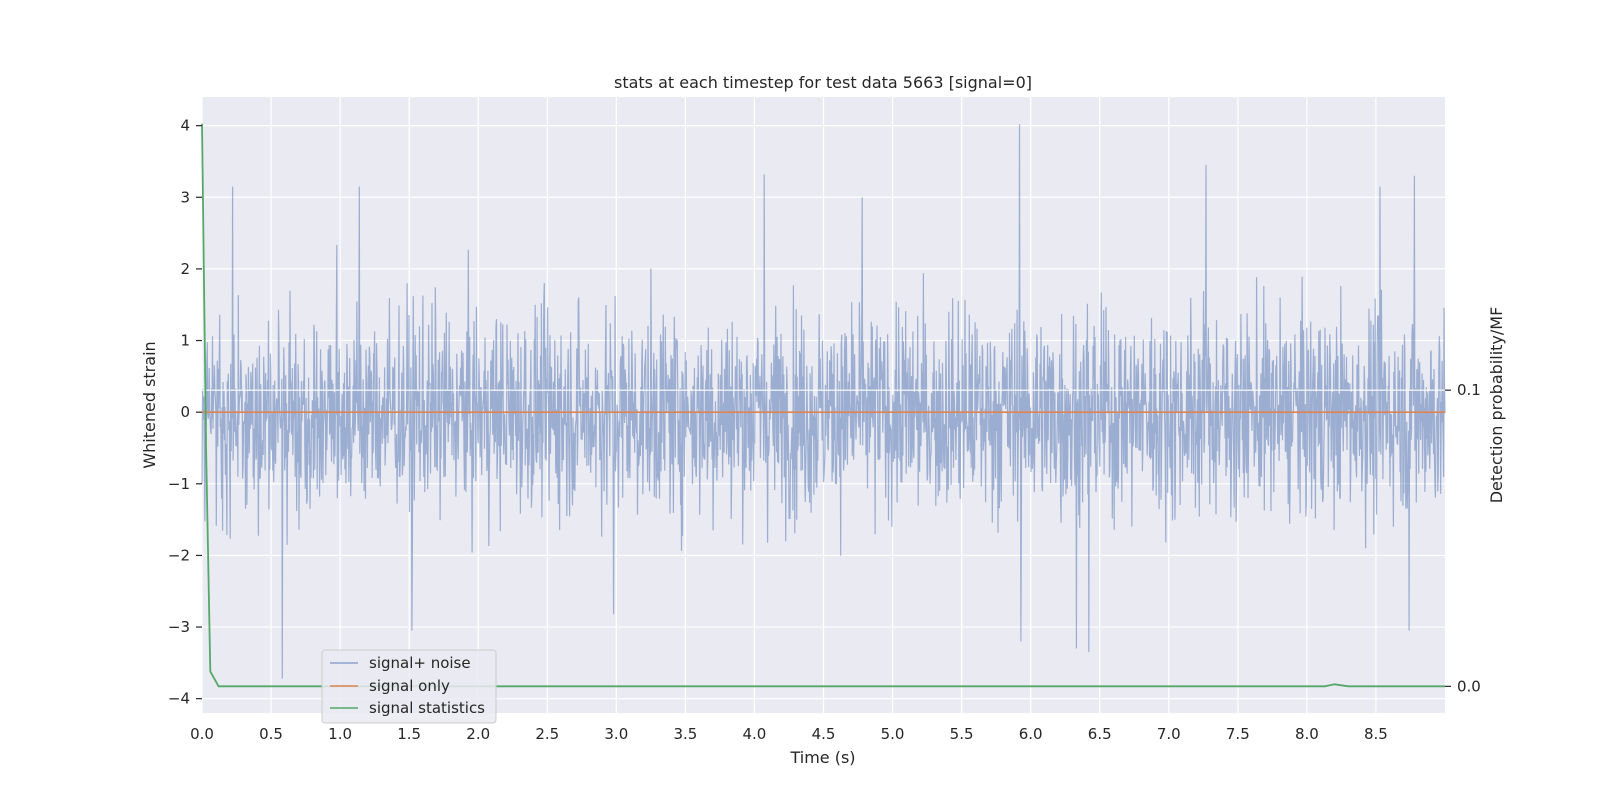 The image size is (1600, 800). What do you see at coordinates (340, 734) in the screenshot?
I see `x-tick-label: 1.0` at bounding box center [340, 734].